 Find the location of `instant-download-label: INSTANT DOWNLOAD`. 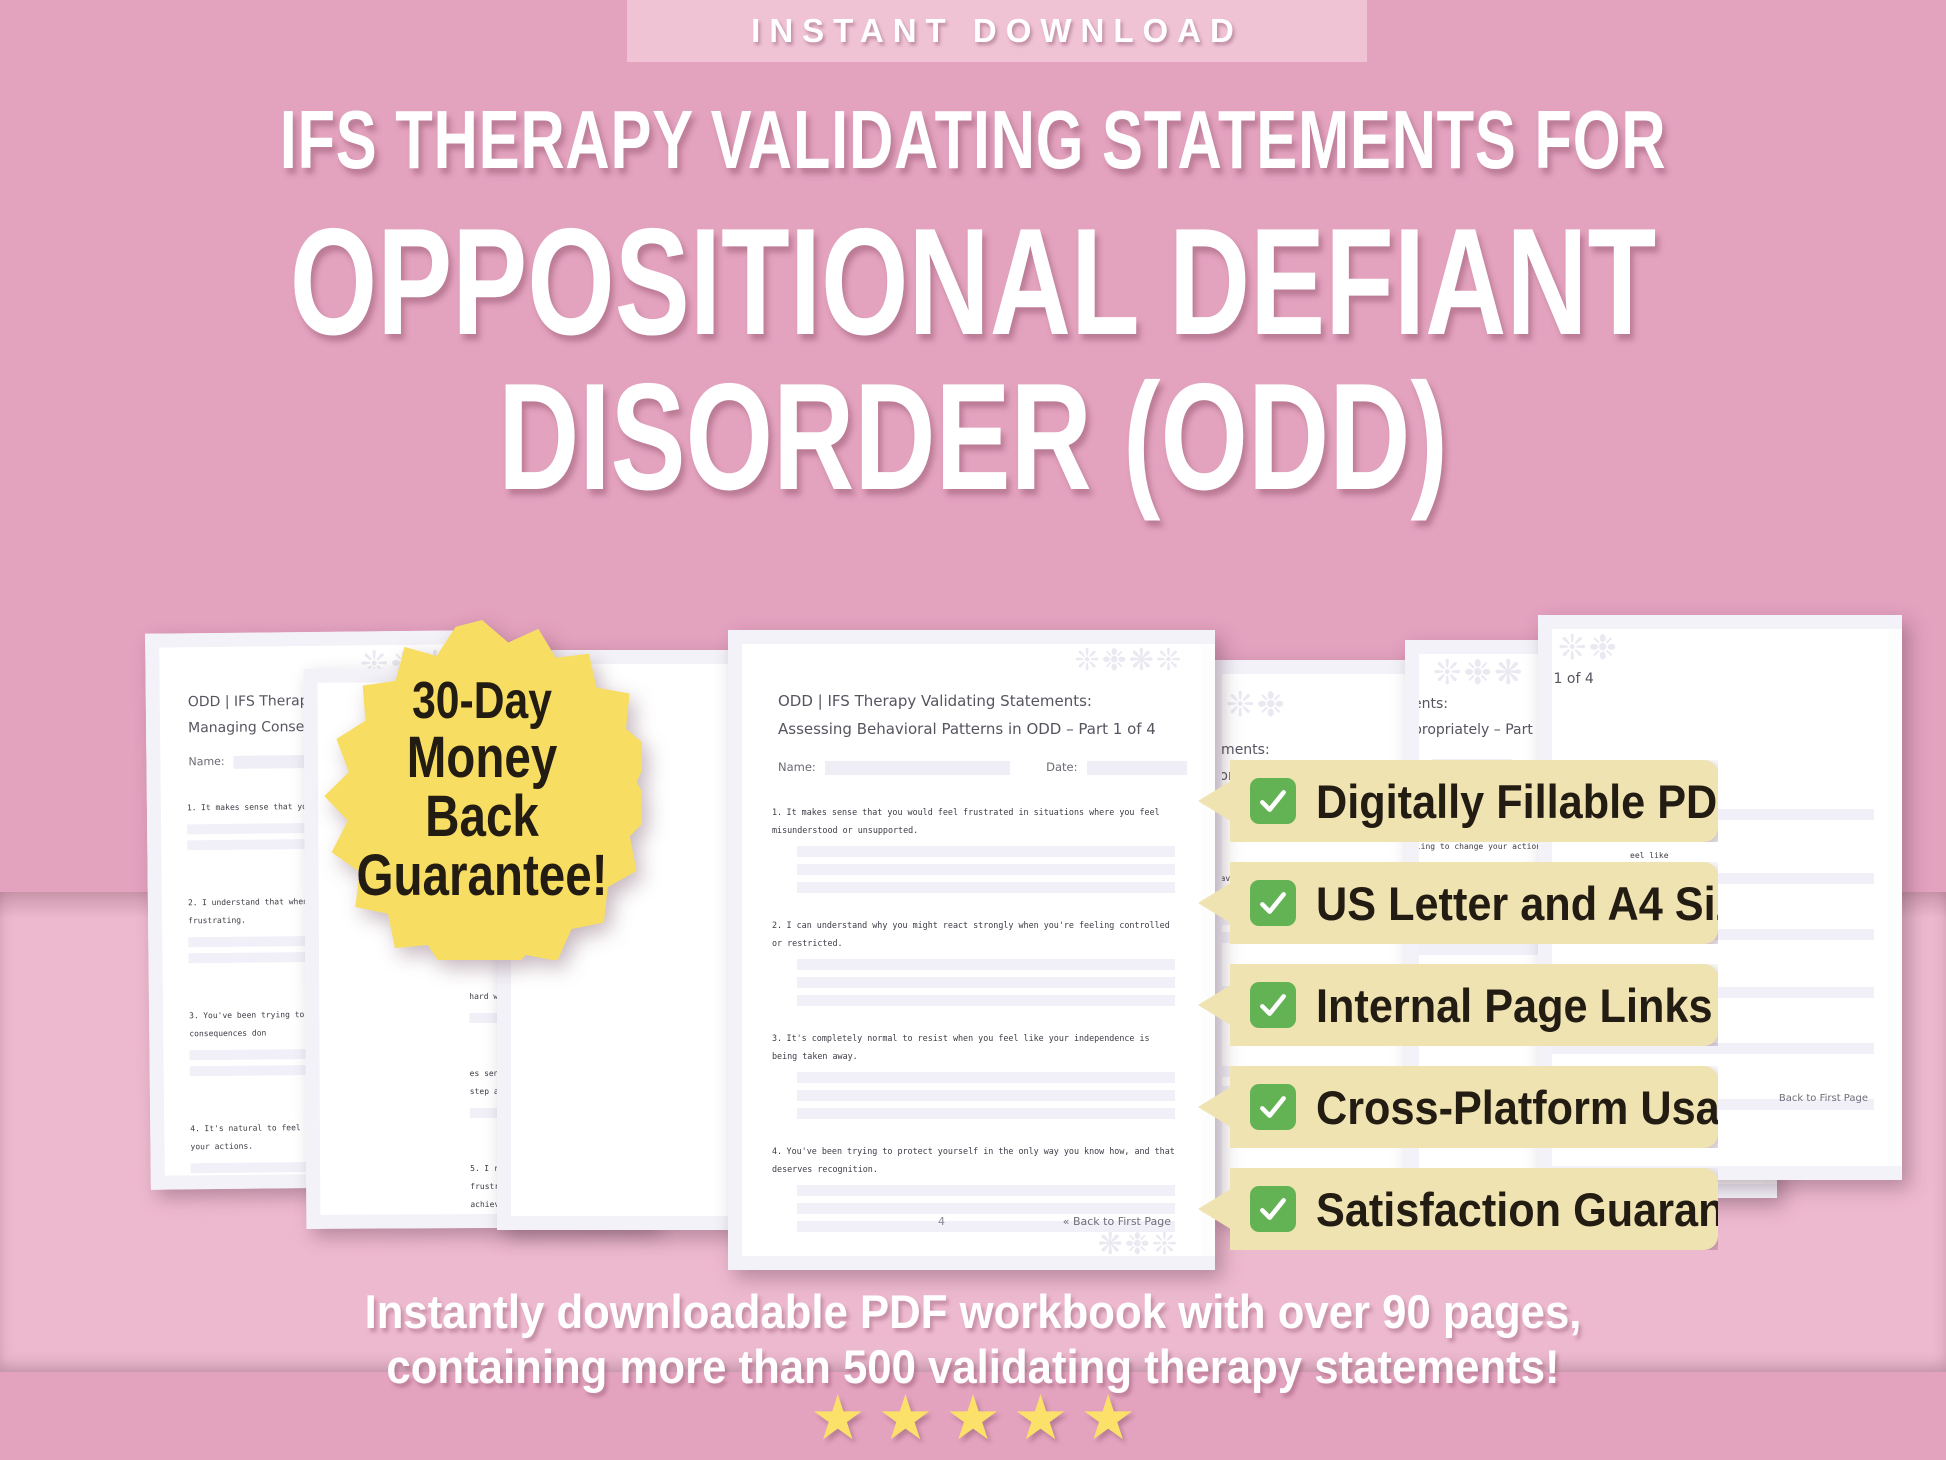

instant-download-label: INSTANT DOWNLOAD is located at coordinates (997, 30).